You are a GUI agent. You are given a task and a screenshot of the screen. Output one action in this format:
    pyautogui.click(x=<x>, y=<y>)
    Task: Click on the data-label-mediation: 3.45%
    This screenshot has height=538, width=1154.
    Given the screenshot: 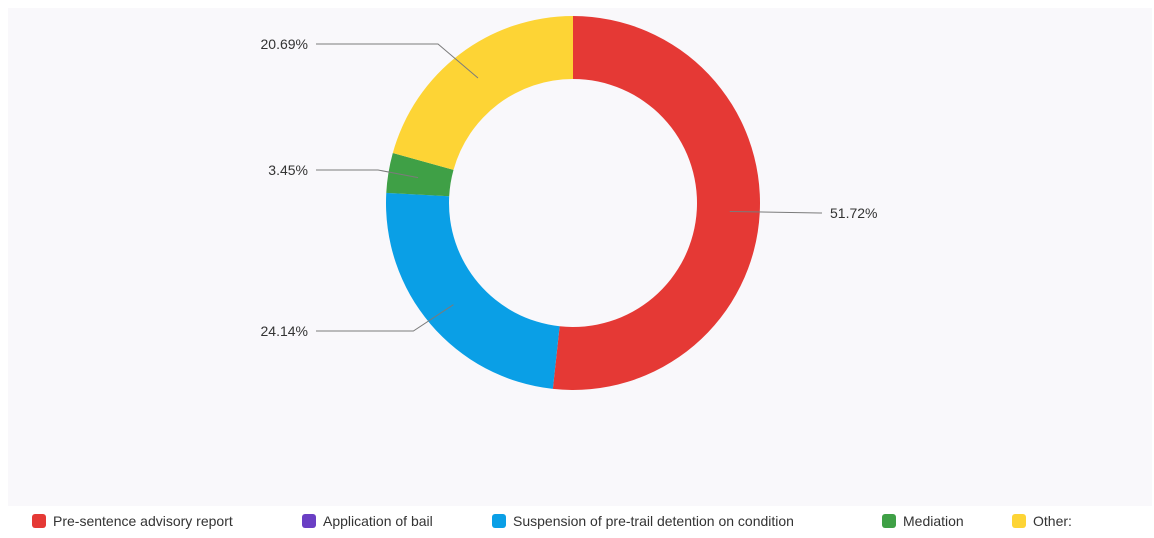 What is the action you would take?
    pyautogui.click(x=288, y=170)
    